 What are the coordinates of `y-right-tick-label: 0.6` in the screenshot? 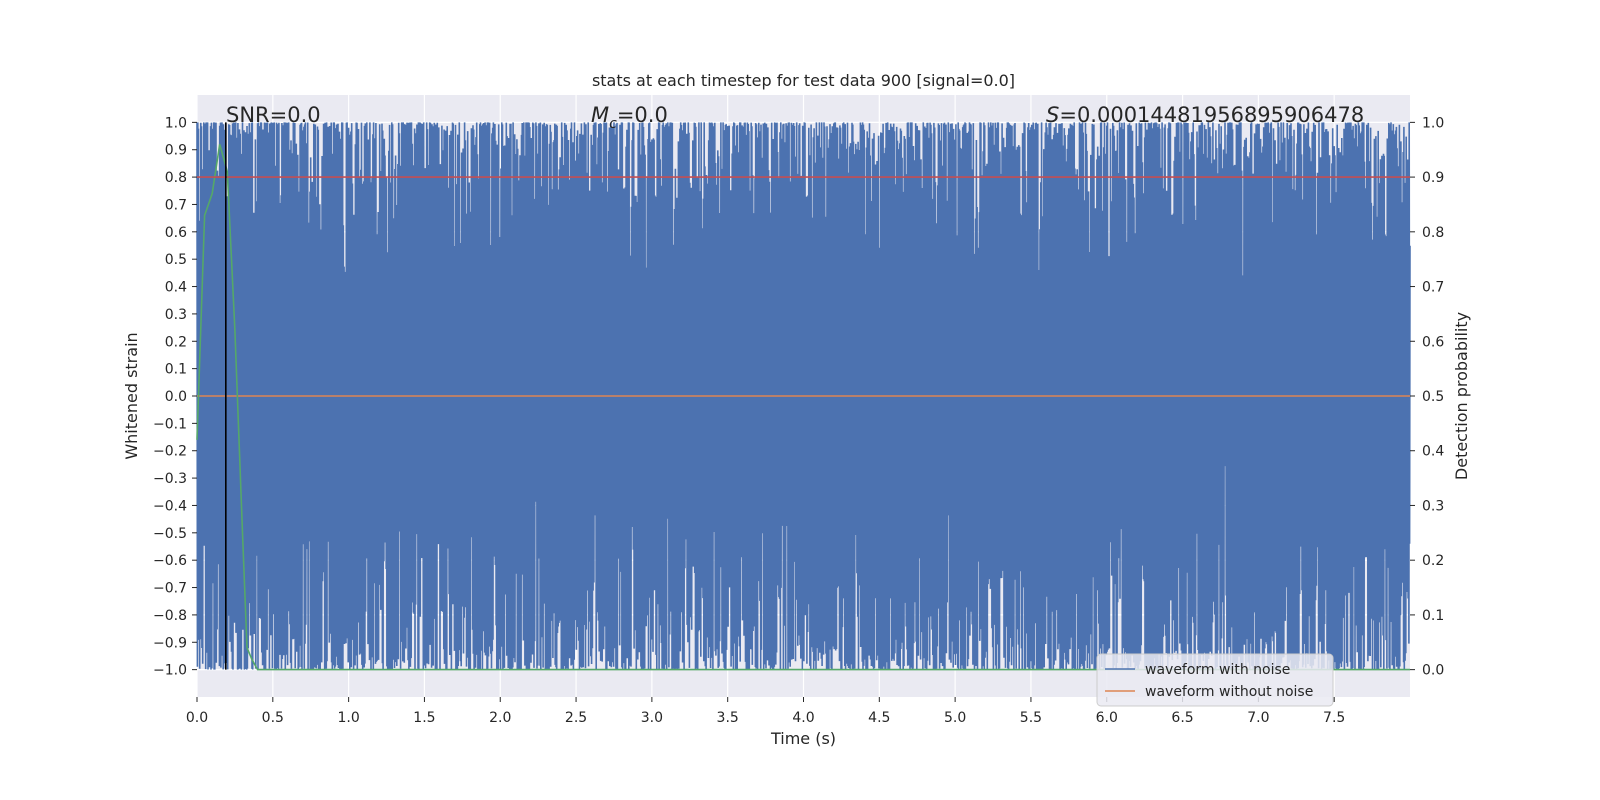 It's located at (1433, 342).